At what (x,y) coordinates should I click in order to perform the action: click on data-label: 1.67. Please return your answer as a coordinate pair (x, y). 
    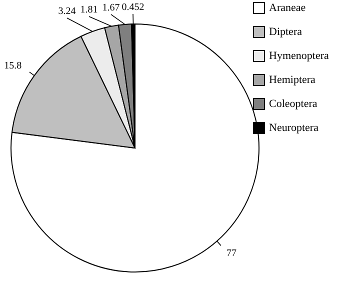
    Looking at the image, I should click on (111, 8).